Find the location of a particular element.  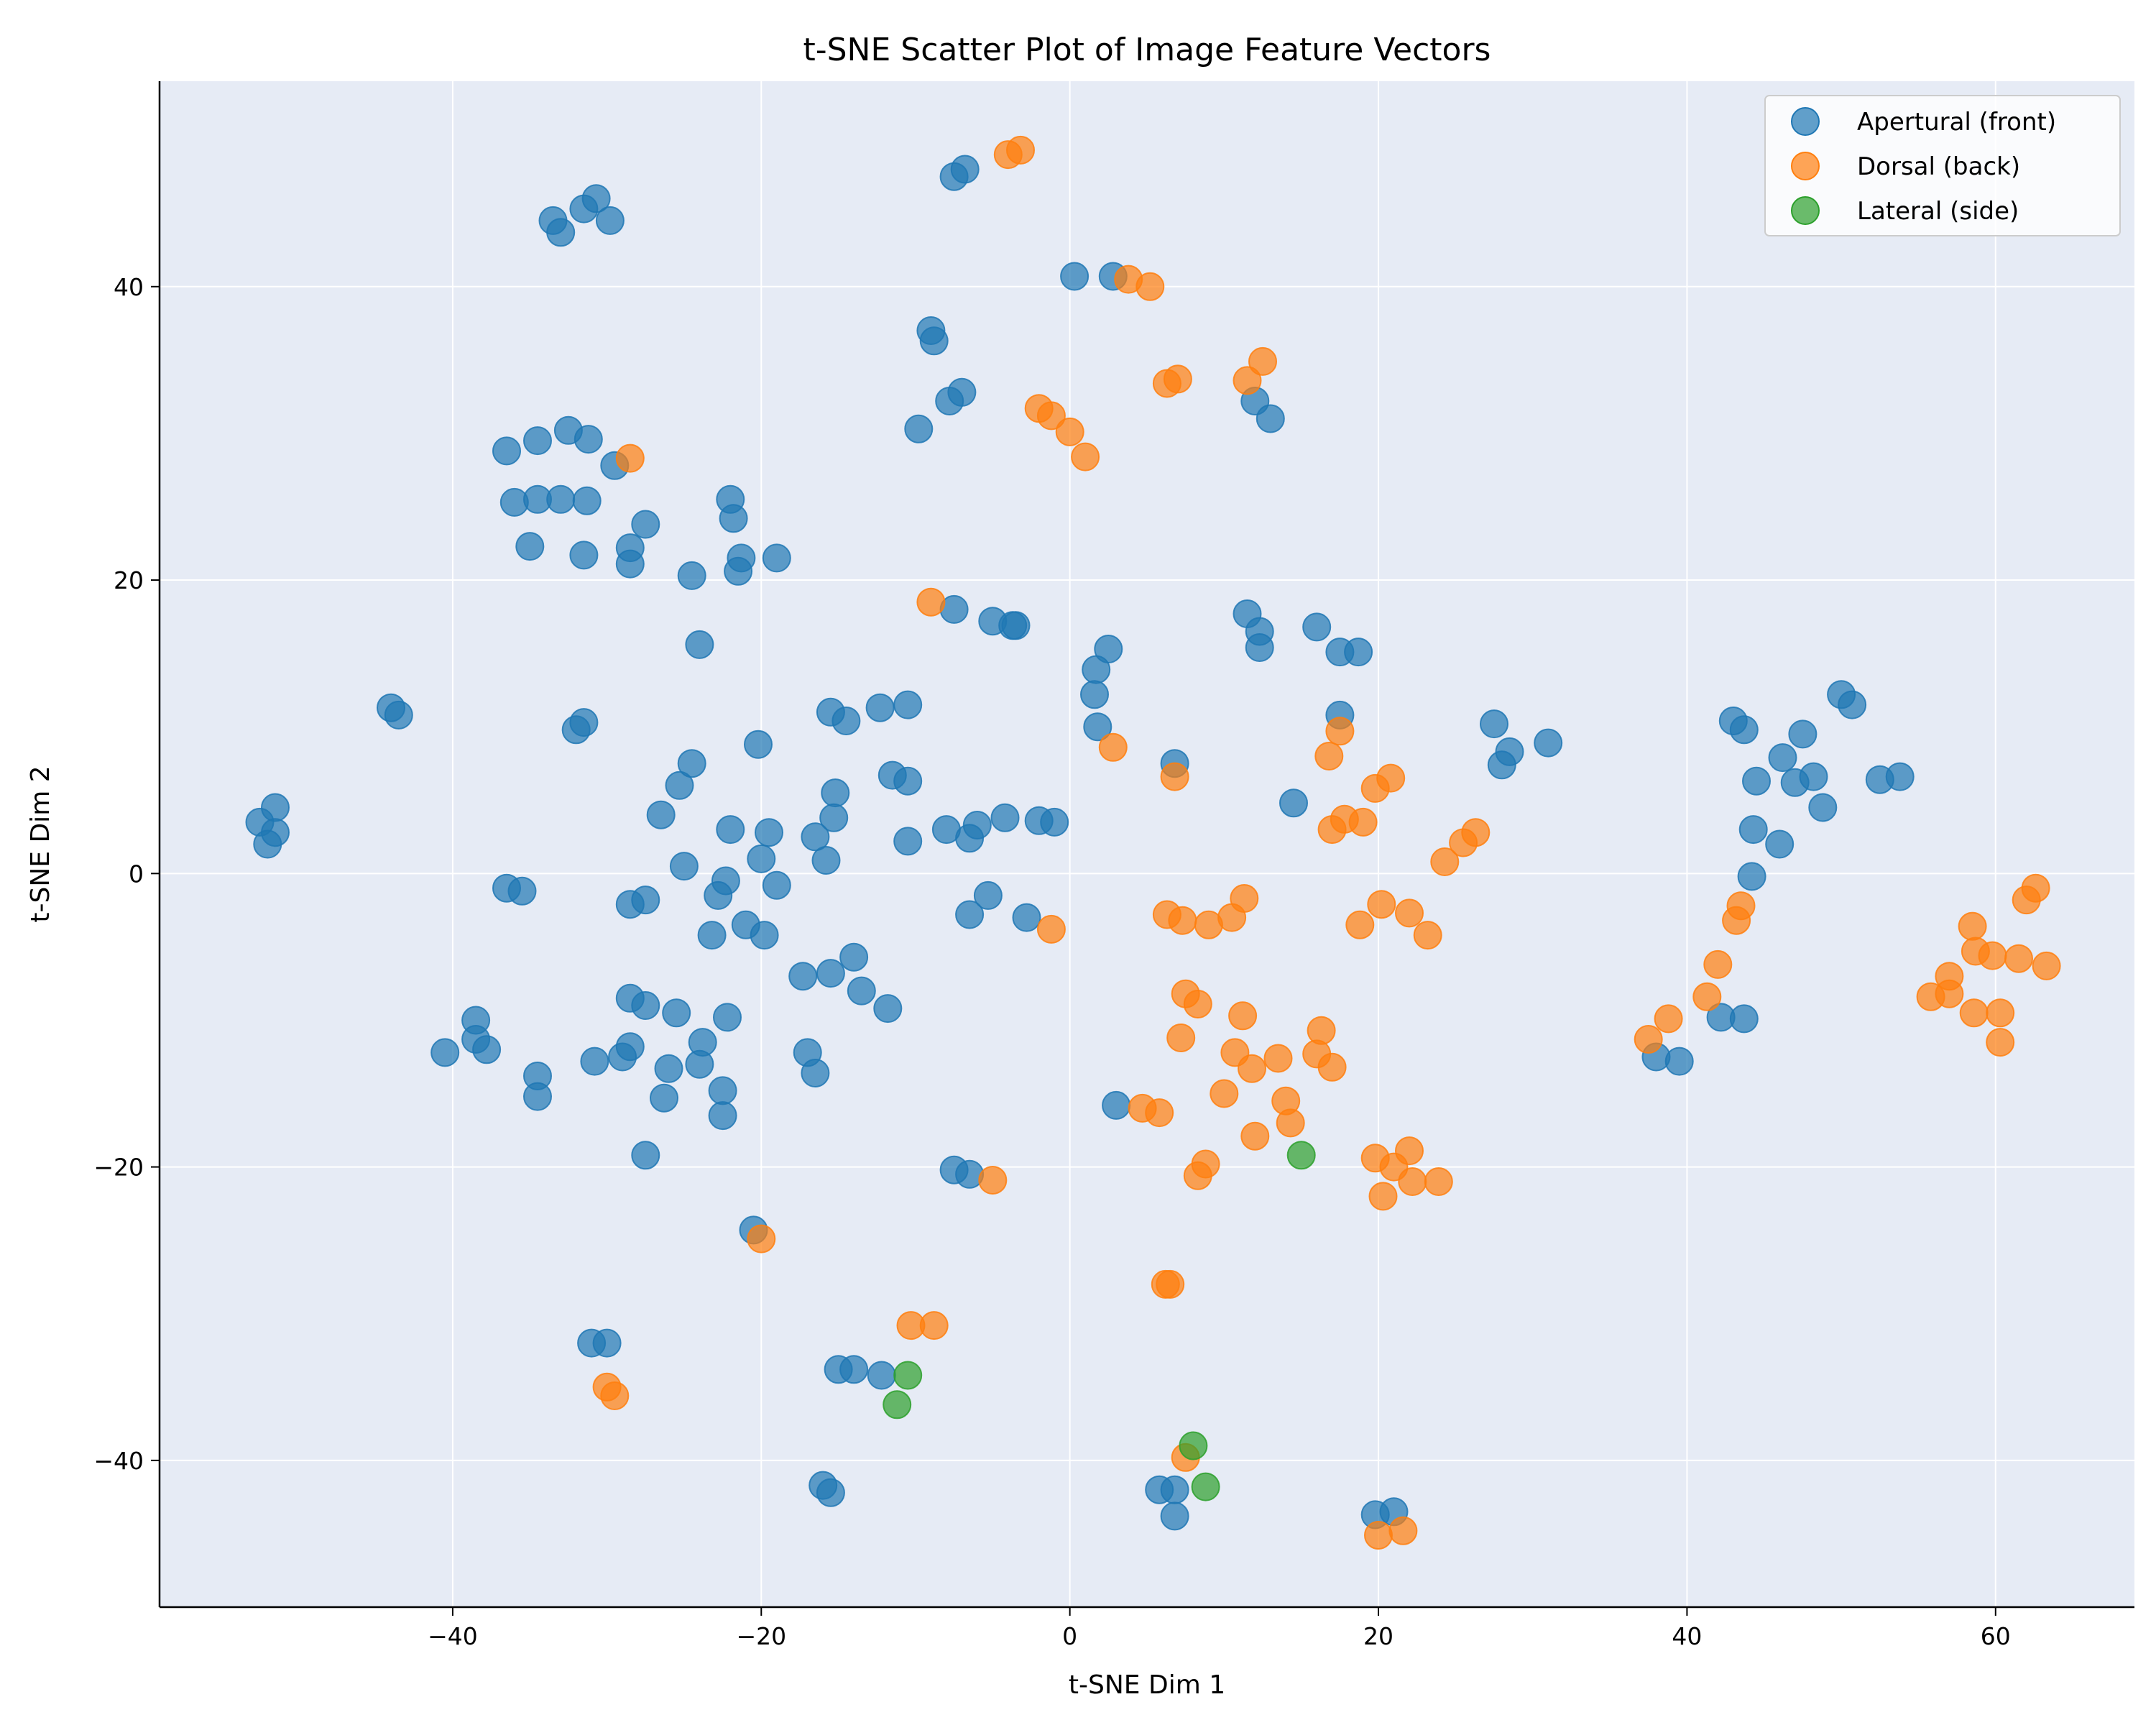

x-tick-label: −40 is located at coordinates (453, 1636).